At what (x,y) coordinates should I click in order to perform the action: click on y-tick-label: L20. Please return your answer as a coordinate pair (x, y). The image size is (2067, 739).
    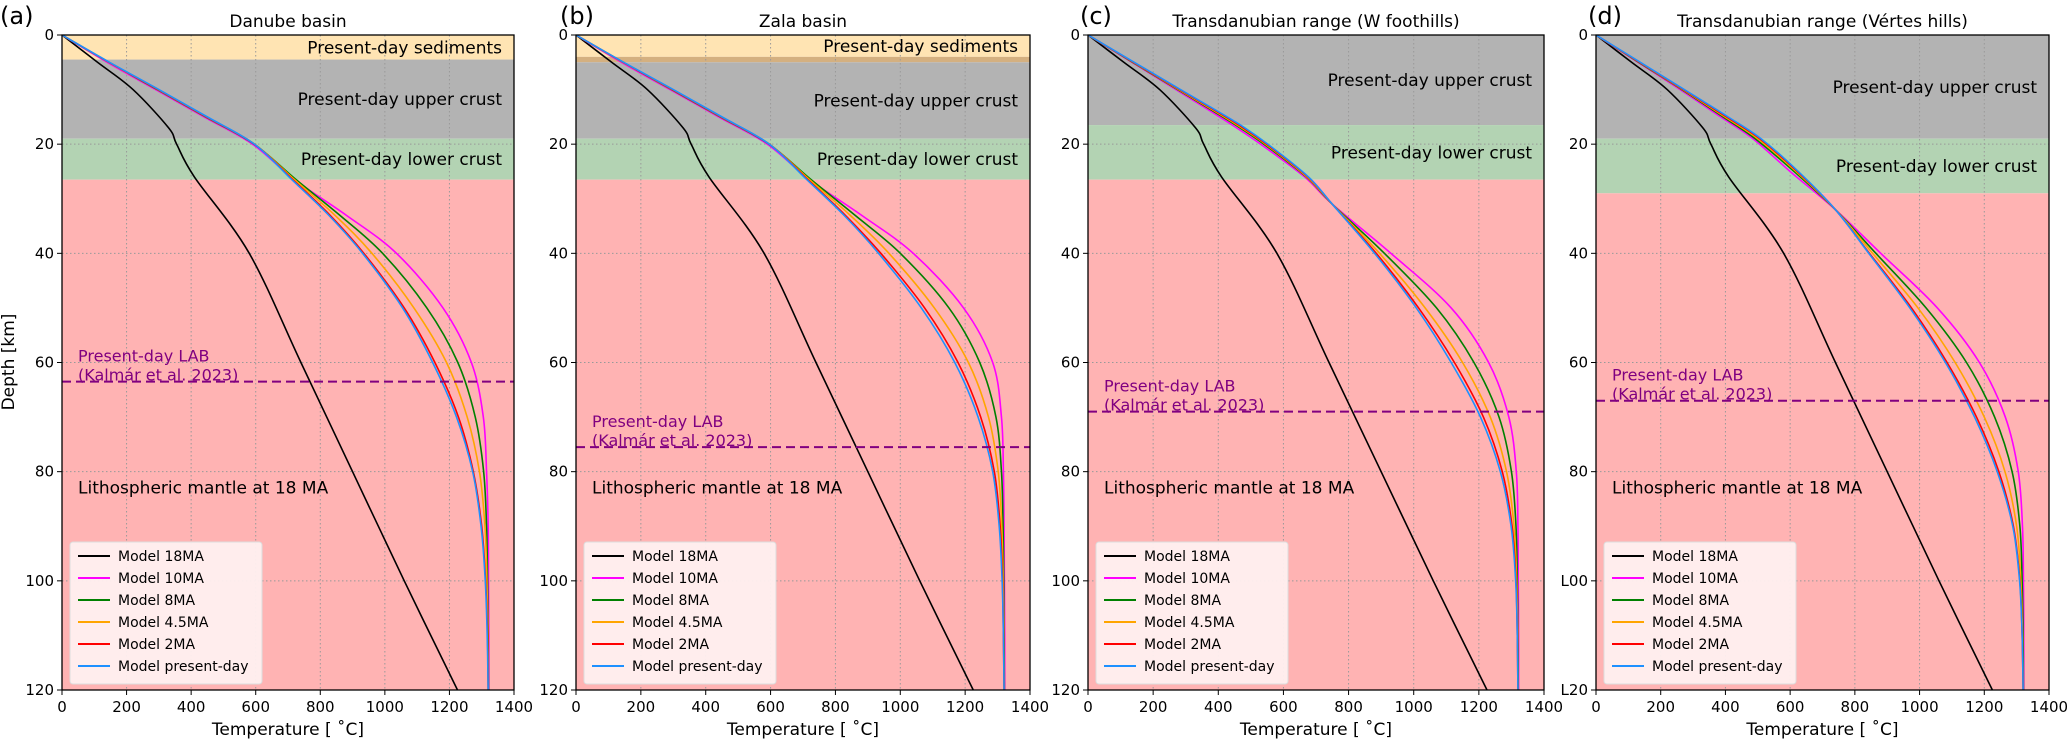
    Looking at the image, I should click on (1574, 690).